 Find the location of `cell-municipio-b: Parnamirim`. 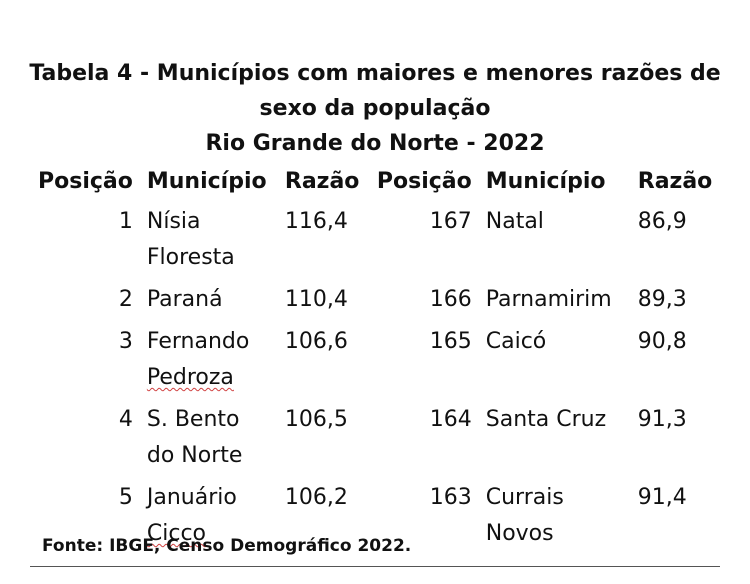

cell-municipio-b: Parnamirim is located at coordinates (562, 303).